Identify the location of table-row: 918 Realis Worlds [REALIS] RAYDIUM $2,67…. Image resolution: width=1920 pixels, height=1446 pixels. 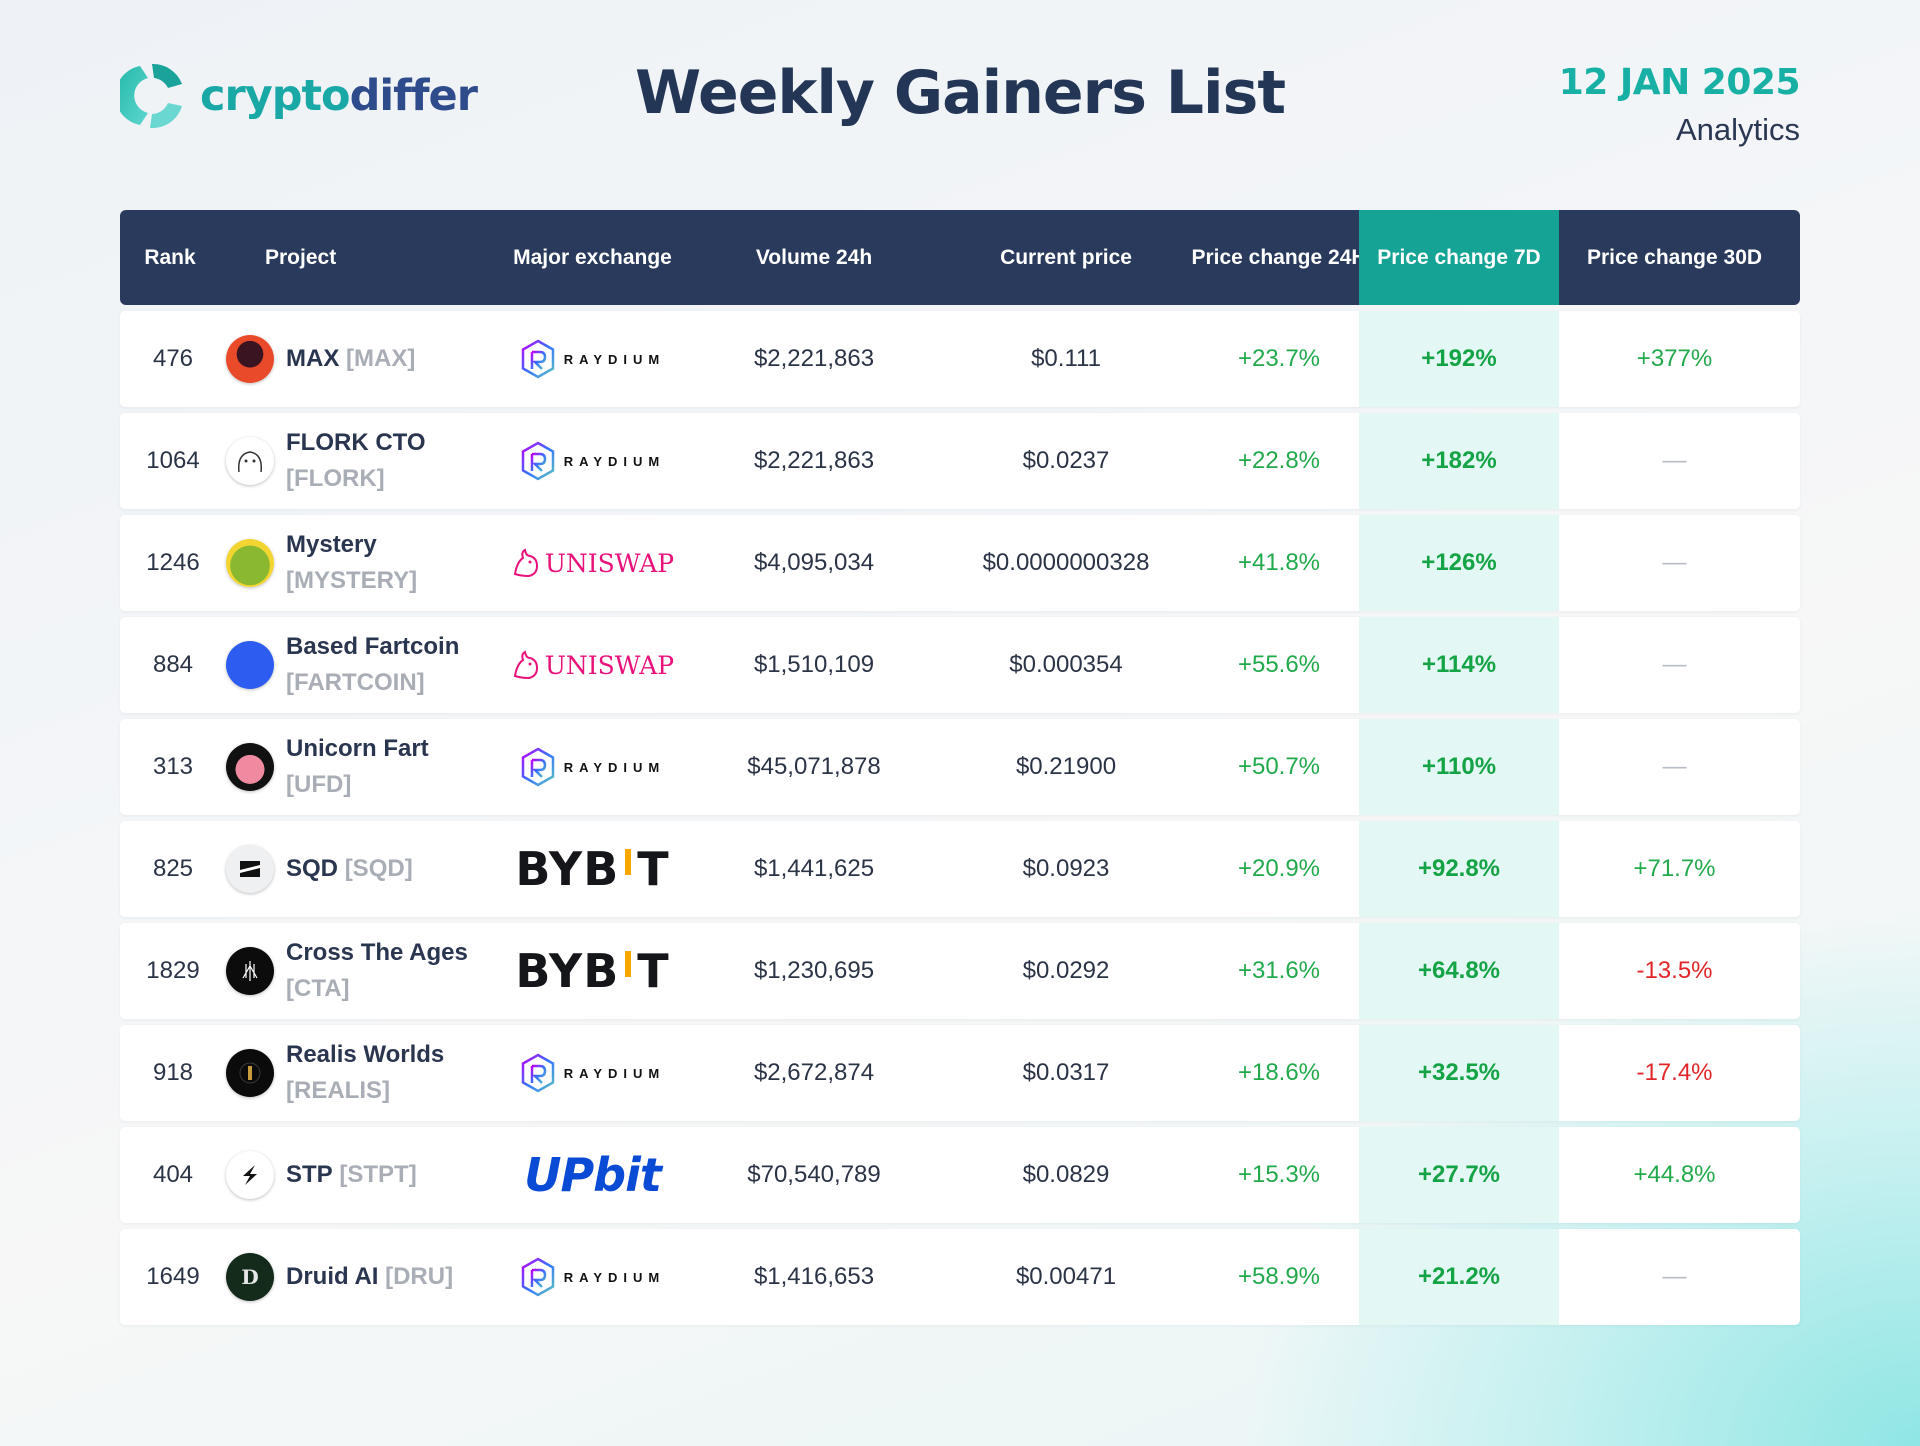
(960, 1073).